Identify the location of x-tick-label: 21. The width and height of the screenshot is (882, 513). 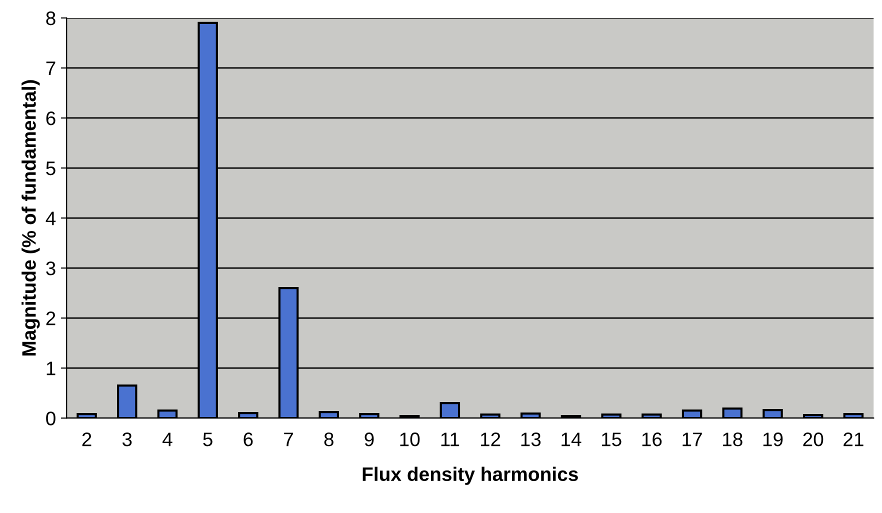
(854, 439).